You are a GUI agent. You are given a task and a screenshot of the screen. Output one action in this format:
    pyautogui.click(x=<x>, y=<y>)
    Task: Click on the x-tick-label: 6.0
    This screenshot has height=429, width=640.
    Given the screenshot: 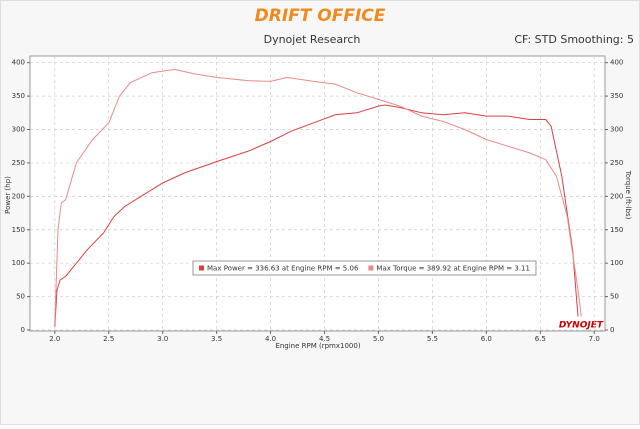 What is the action you would take?
    pyautogui.click(x=486, y=339)
    